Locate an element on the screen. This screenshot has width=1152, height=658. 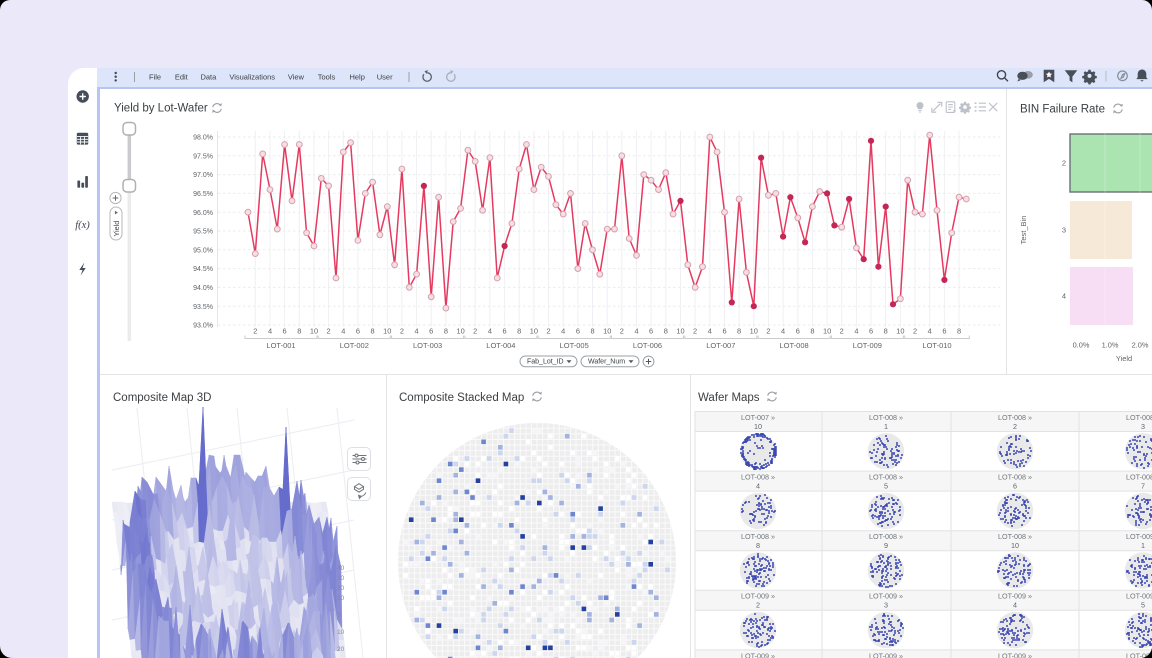
svg-text: LOT-008 is located at coordinates (794, 345).